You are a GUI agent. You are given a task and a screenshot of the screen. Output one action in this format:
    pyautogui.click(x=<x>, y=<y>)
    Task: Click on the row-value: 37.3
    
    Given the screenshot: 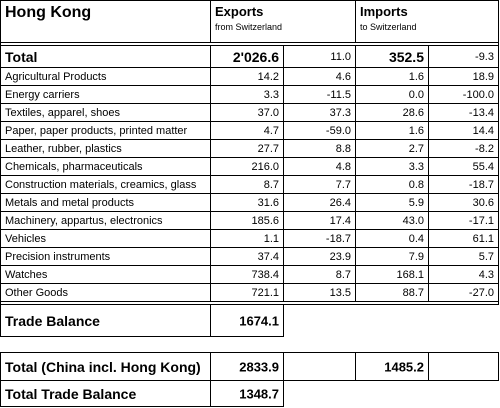 What is the action you would take?
    pyautogui.click(x=340, y=112)
    